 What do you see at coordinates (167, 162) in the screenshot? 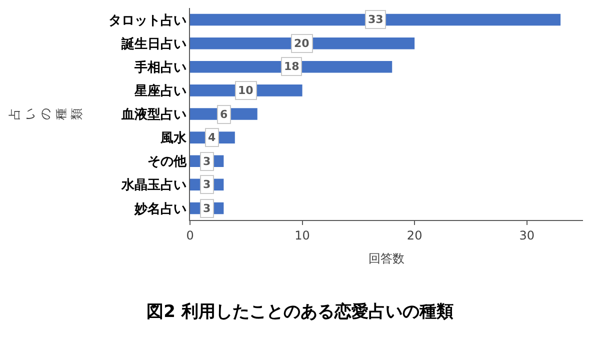
I see `y-tick-label: その他` at bounding box center [167, 162].